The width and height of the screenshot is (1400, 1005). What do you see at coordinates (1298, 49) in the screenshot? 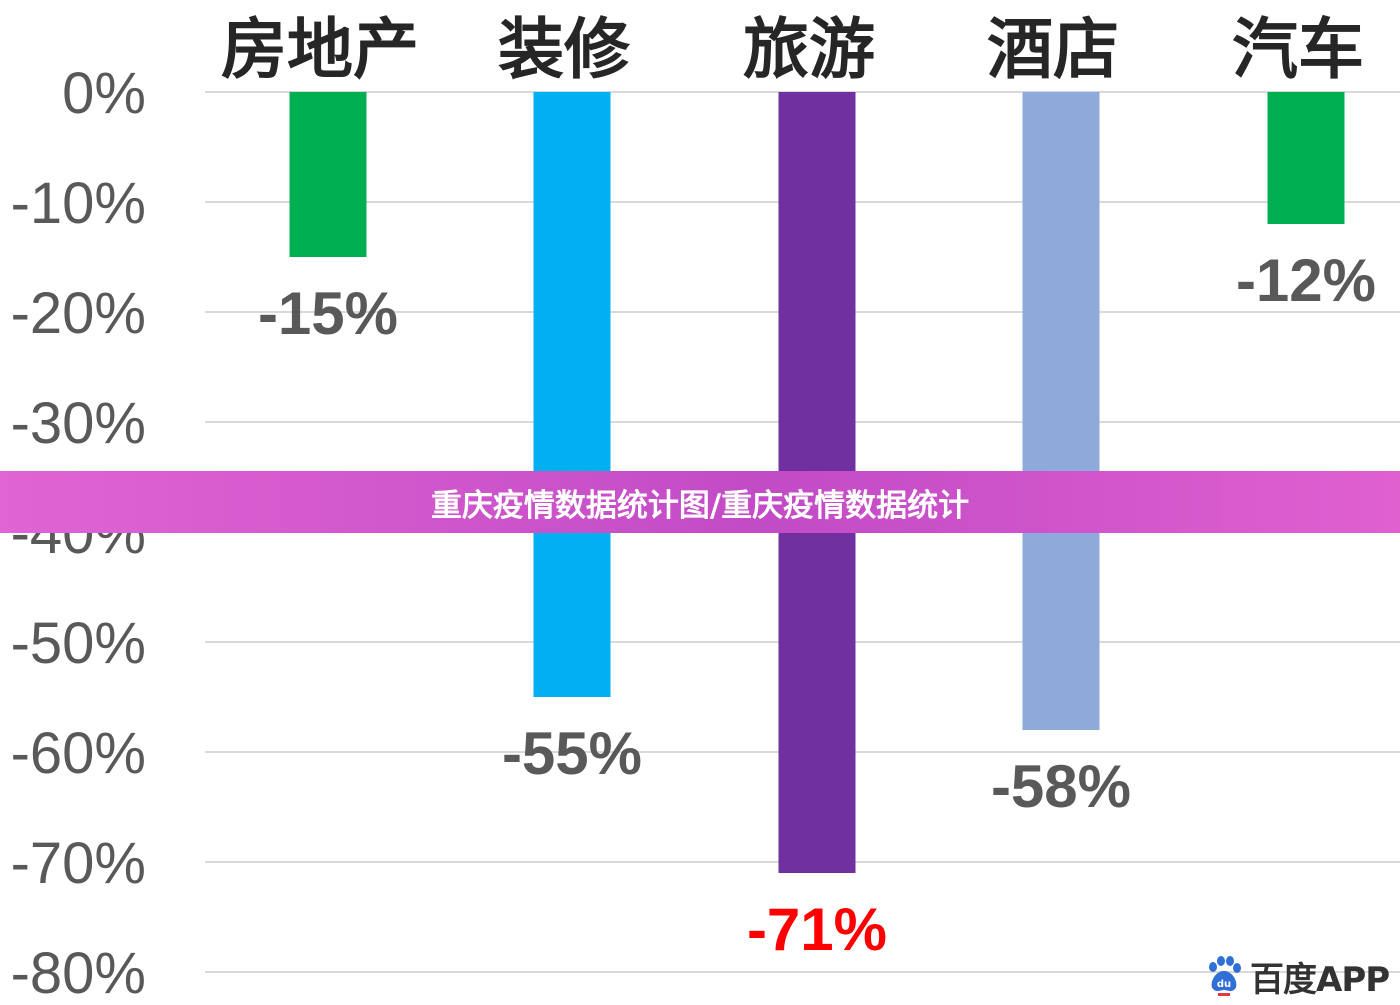
I see `category-label: 汽车` at bounding box center [1298, 49].